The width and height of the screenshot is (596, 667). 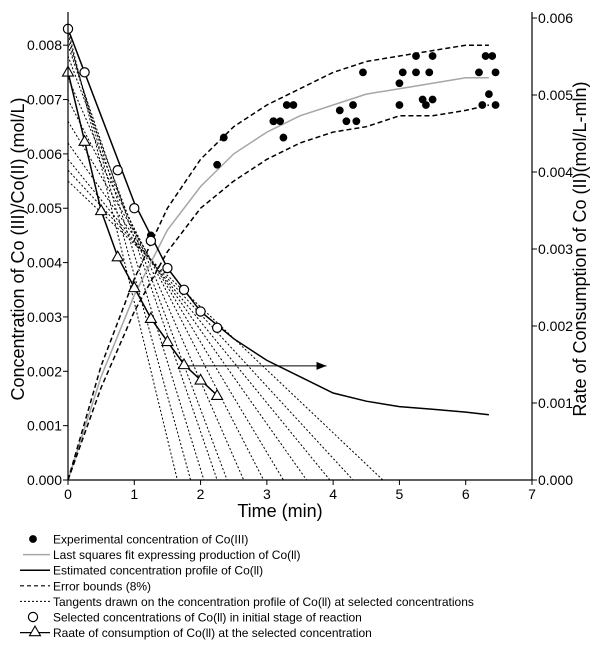 What do you see at coordinates (555, 172) in the screenshot?
I see `y-right-tick-label-4: 0.004` at bounding box center [555, 172].